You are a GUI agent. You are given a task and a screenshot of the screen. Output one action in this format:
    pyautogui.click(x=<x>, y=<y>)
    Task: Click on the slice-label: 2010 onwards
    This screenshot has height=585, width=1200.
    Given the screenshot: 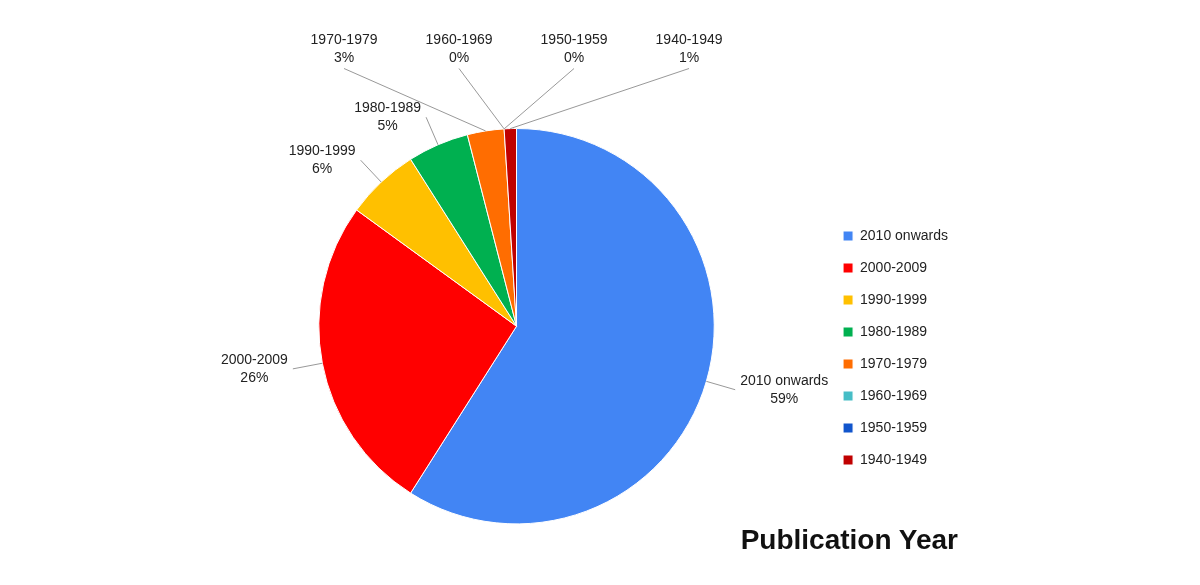 What is the action you would take?
    pyautogui.click(x=784, y=379)
    